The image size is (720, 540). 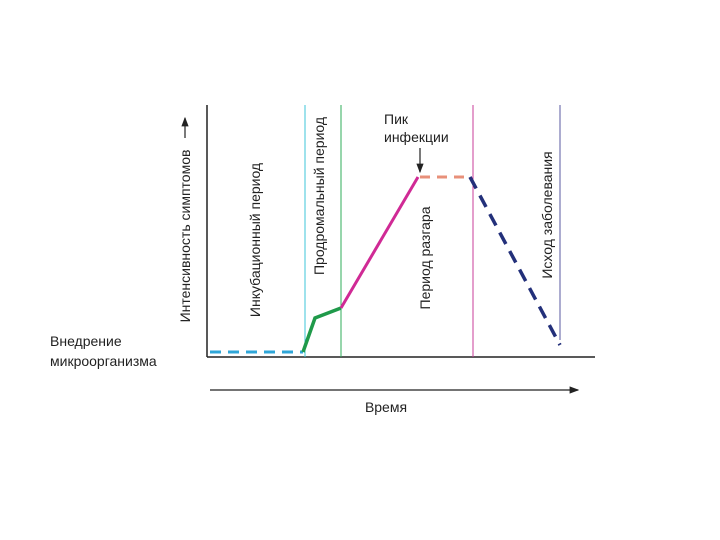 I want to click on peak-rise-curve, so click(x=379, y=242).